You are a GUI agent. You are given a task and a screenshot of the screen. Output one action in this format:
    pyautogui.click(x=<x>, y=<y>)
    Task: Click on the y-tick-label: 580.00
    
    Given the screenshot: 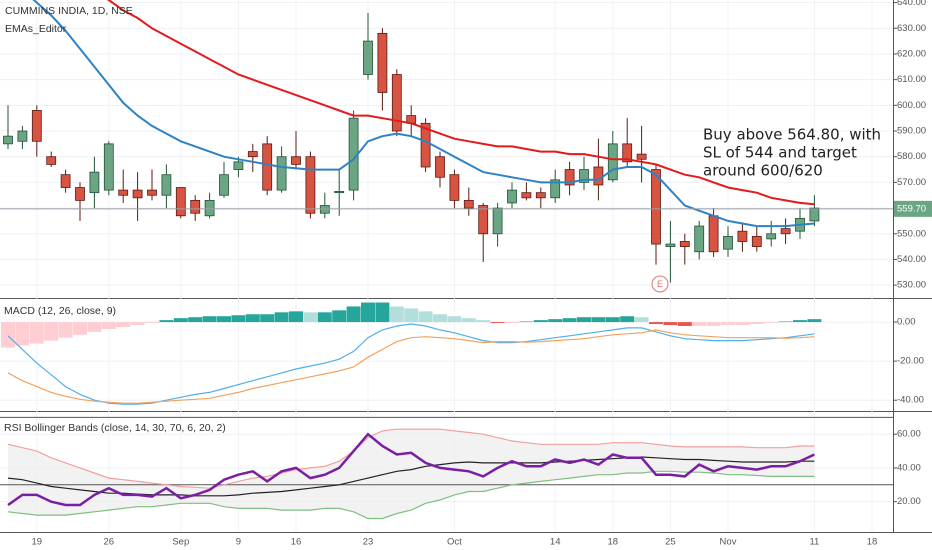 What is the action you would take?
    pyautogui.click(x=911, y=156)
    